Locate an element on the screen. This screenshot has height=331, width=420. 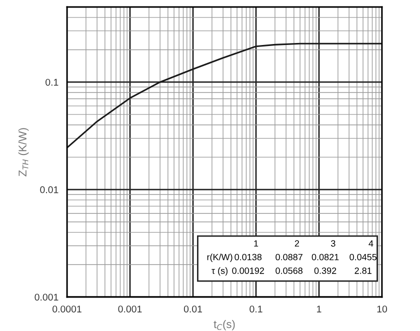
annotation: 2.81 is located at coordinates (363, 271).